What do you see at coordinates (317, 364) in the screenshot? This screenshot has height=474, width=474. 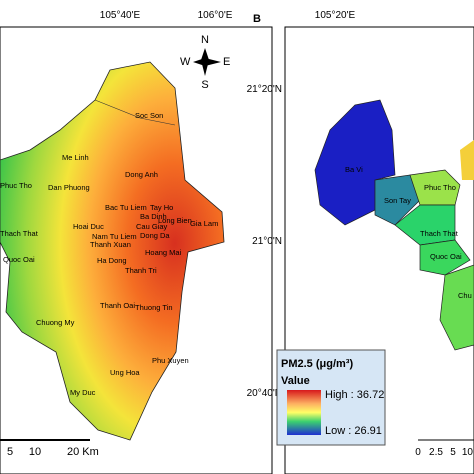 I see `legend-title: PM2.5 (μg/m³)` at bounding box center [317, 364].